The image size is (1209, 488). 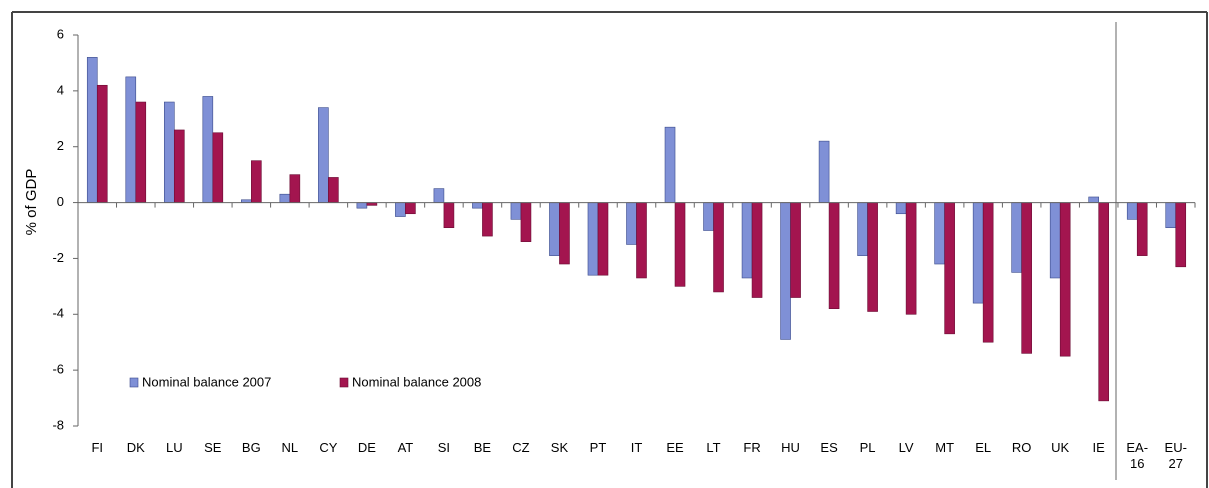 What do you see at coordinates (867, 447) in the screenshot?
I see `x-tick-label: PL` at bounding box center [867, 447].